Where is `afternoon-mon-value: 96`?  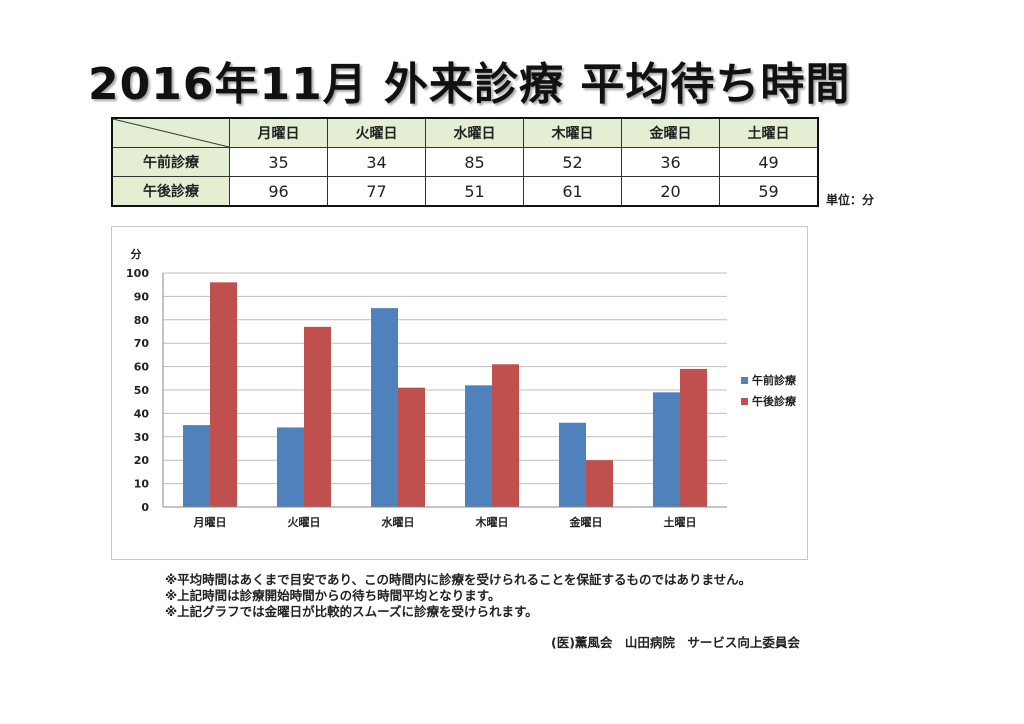
afternoon-mon-value: 96 is located at coordinates (278, 191).